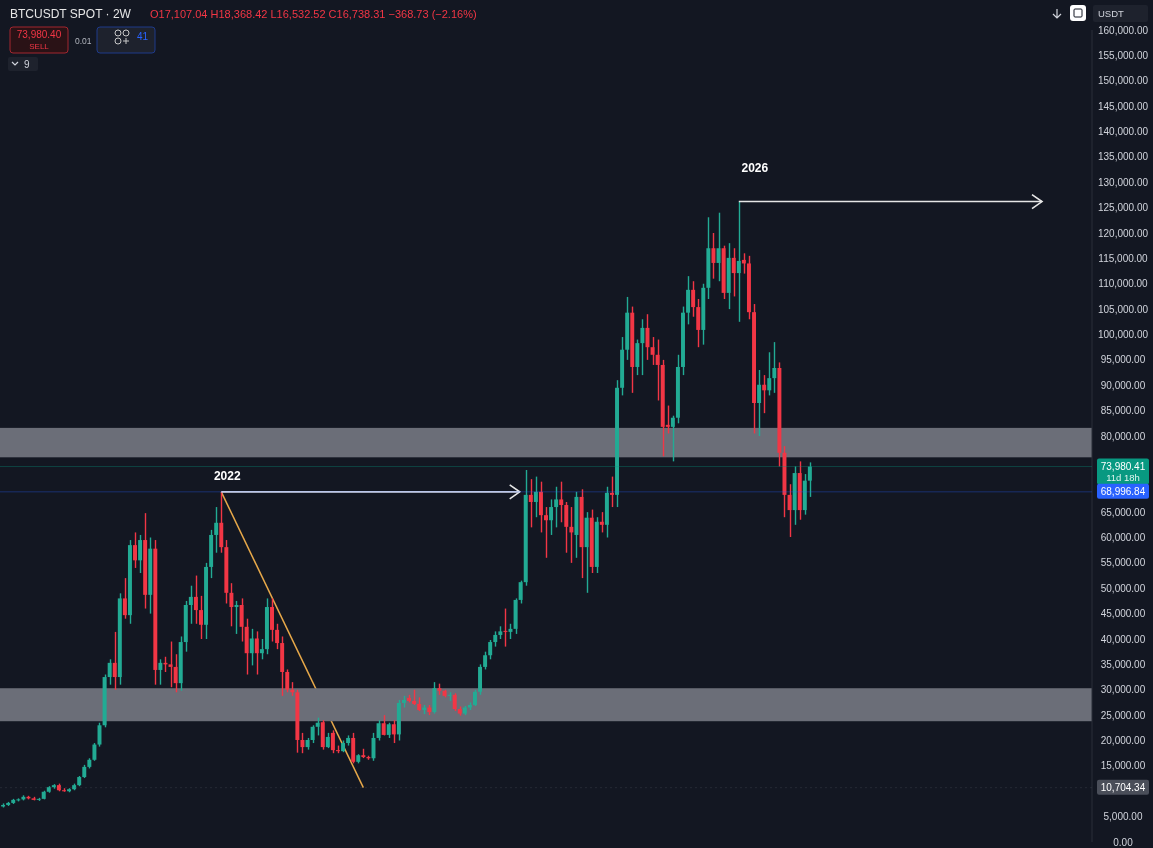 The height and width of the screenshot is (848, 1153). I want to click on annotation: 73,980.40, so click(39, 34).